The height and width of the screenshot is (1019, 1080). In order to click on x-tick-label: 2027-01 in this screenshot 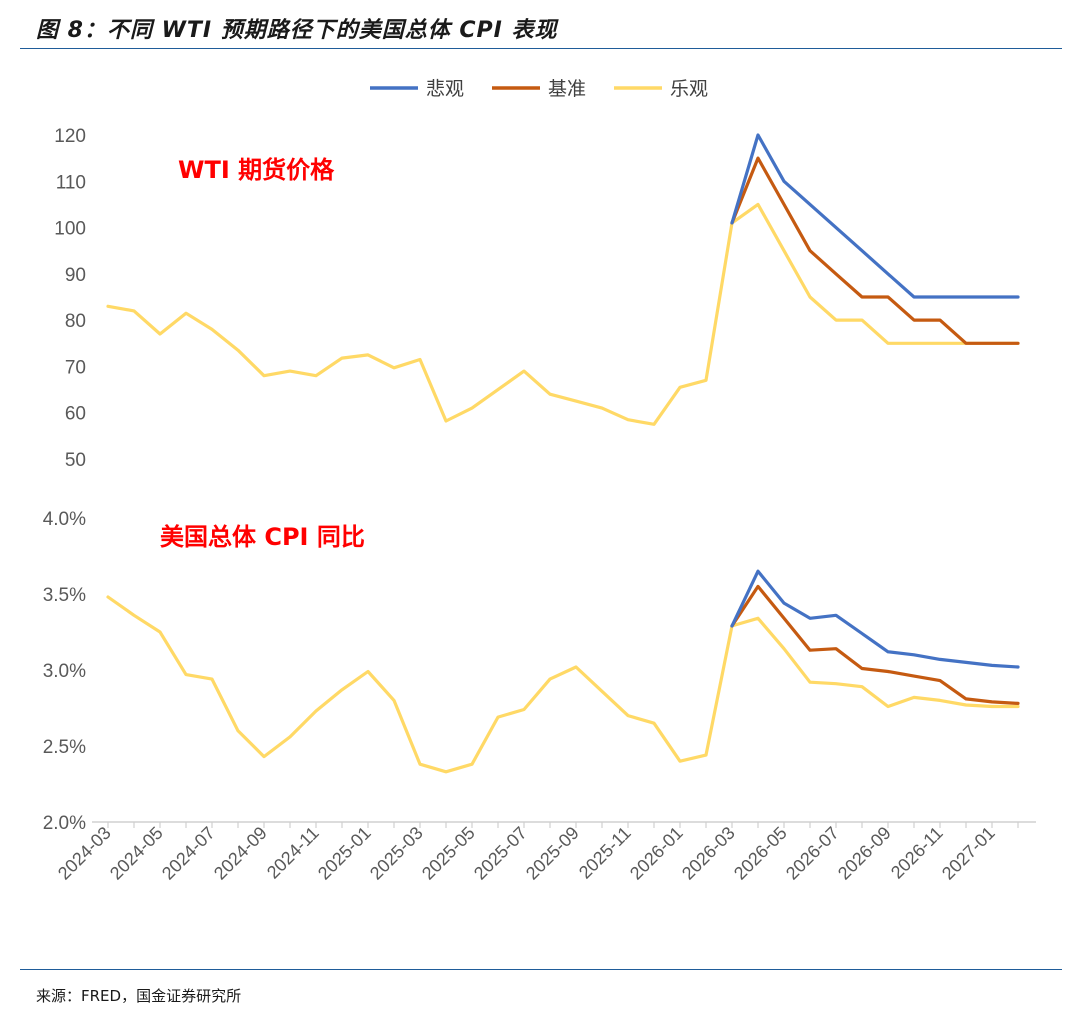, I will do `click(968, 853)`.